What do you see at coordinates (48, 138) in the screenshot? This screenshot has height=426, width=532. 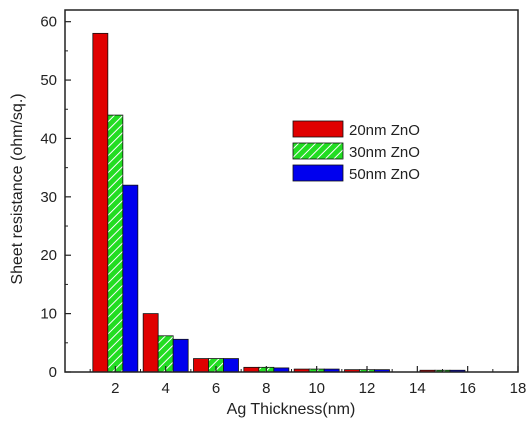 I see `y-tick-label-40: 40` at bounding box center [48, 138].